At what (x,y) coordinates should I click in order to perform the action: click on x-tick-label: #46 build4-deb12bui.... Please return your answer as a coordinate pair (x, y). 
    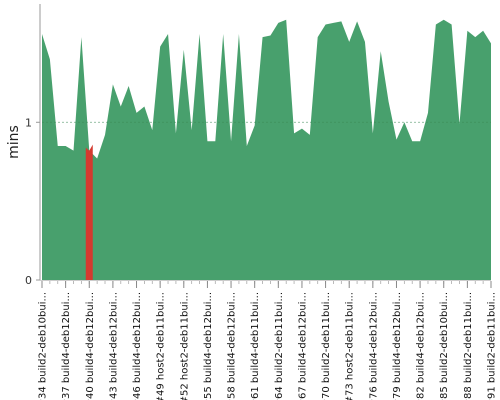
    Looking at the image, I should click on (137, 346).